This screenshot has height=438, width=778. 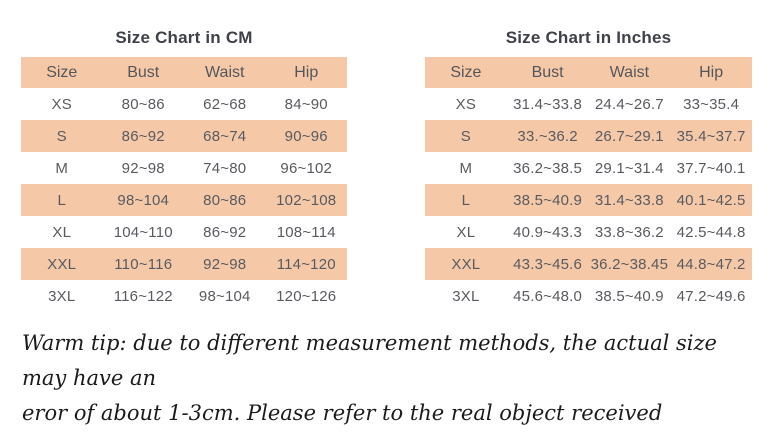 What do you see at coordinates (306, 168) in the screenshot?
I see `table-cell: 96~102` at bounding box center [306, 168].